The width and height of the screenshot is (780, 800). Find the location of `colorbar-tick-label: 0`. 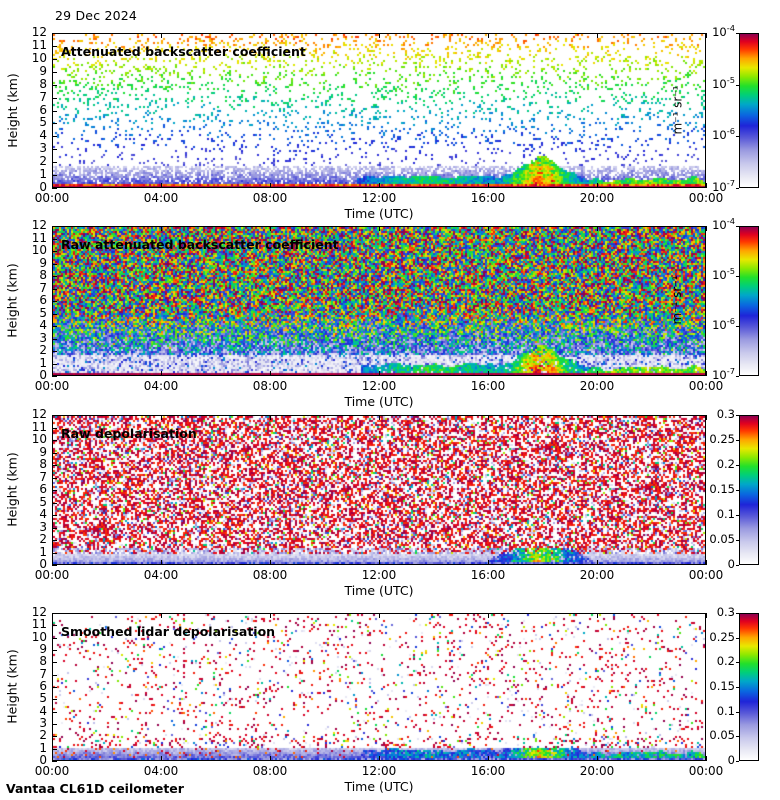

colorbar-tick-label: 0 is located at coordinates (731, 564).